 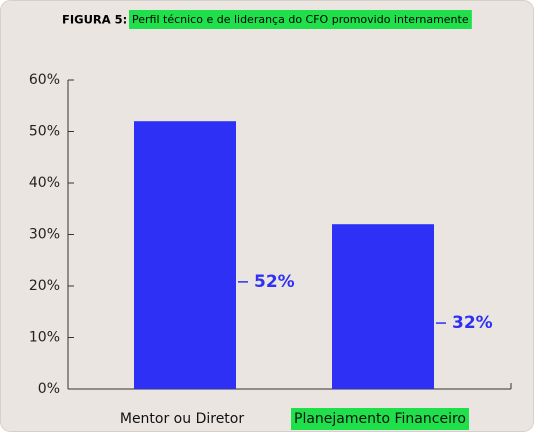 What do you see at coordinates (44, 235) in the screenshot?
I see `y-tick-label: 30%` at bounding box center [44, 235].